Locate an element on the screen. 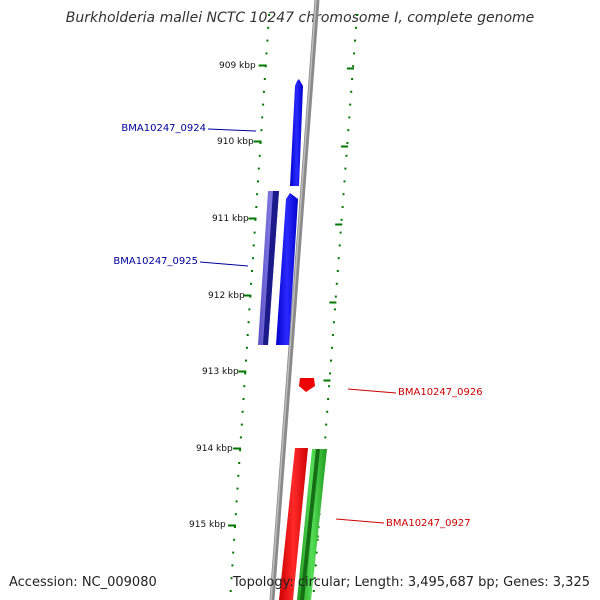  feature-bar-0925-dark is located at coordinates (271, 268).